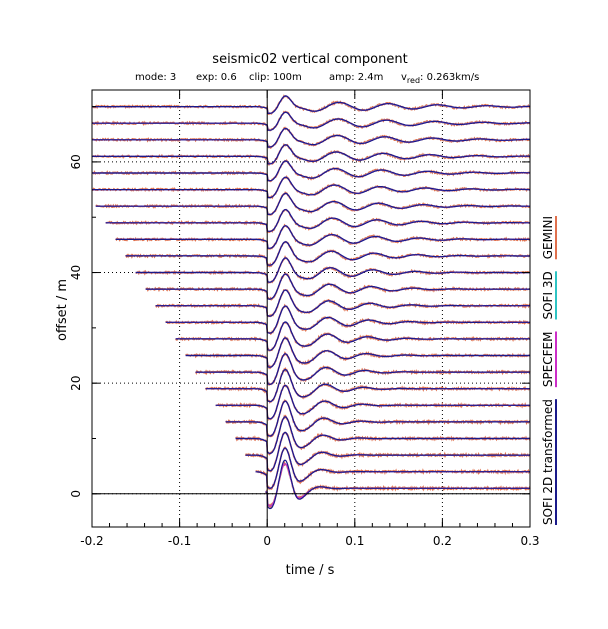 Image resolution: width=608 pixels, height=629 pixels. What do you see at coordinates (413, 80) in the screenshot?
I see `vred-subscript: red` at bounding box center [413, 80].